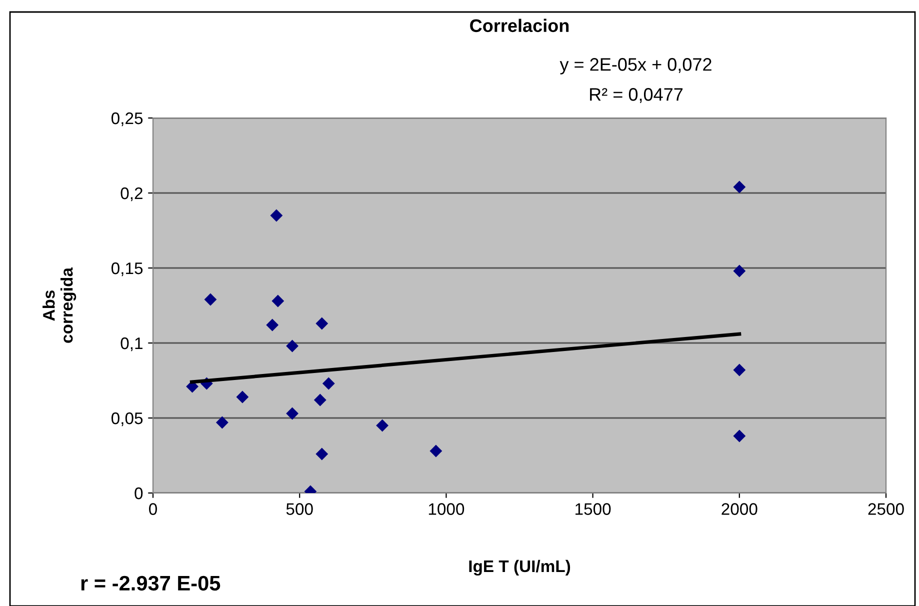  Describe the element at coordinates (131, 344) in the screenshot. I see `y-tick-label: 0,1` at that location.